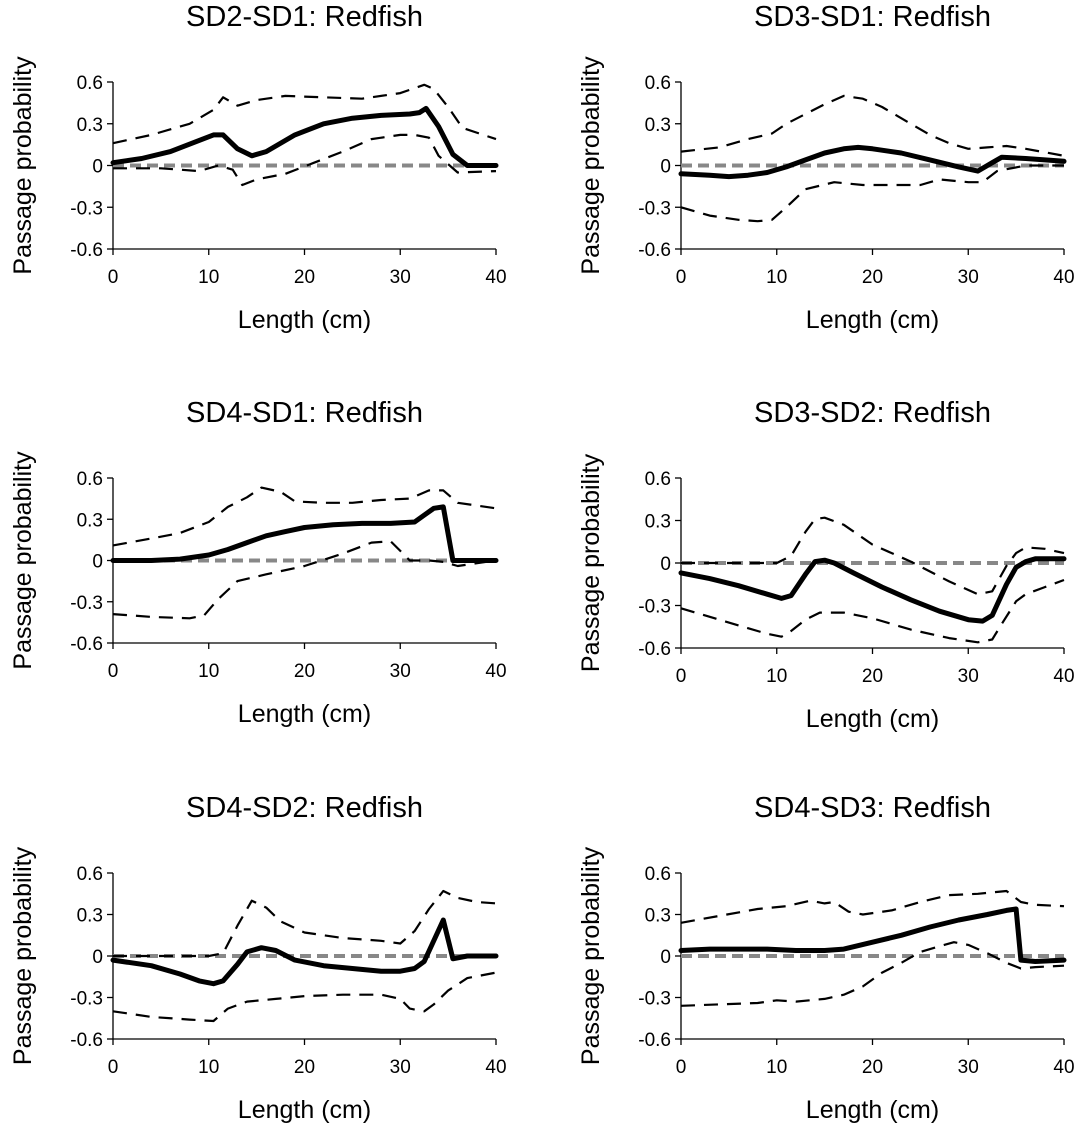  I want to click on chart-title: SD3-SD2: Redfish, so click(872, 413).